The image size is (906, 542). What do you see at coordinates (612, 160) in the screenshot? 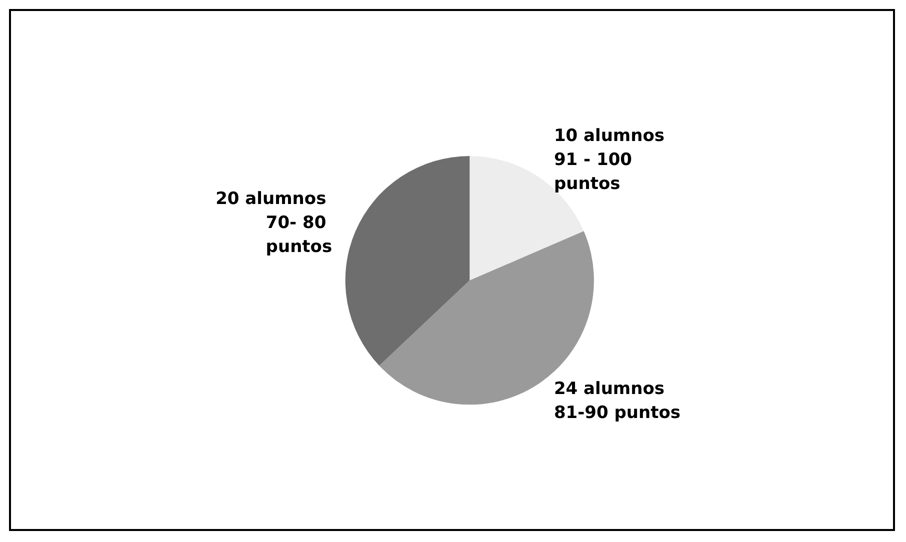
I see `slice-label: 10 alumnos 91 - 100 puntos` at bounding box center [612, 160].